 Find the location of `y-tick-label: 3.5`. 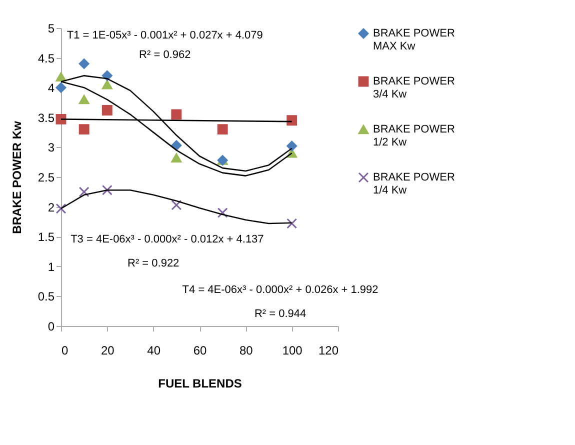

y-tick-label: 3.5 is located at coordinates (46, 117).